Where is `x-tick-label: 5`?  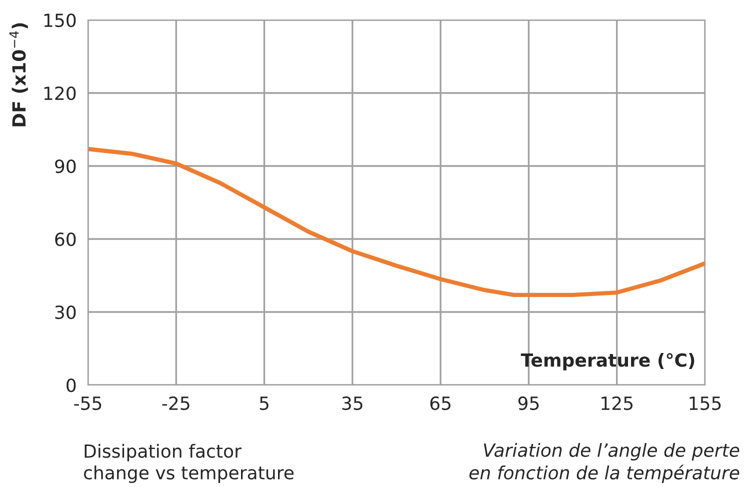 x-tick-label: 5 is located at coordinates (264, 403).